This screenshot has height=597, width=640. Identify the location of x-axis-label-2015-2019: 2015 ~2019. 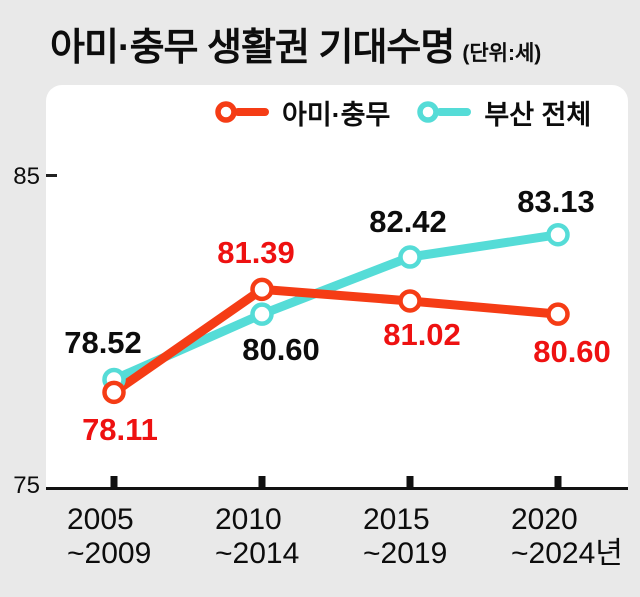
(405, 537).